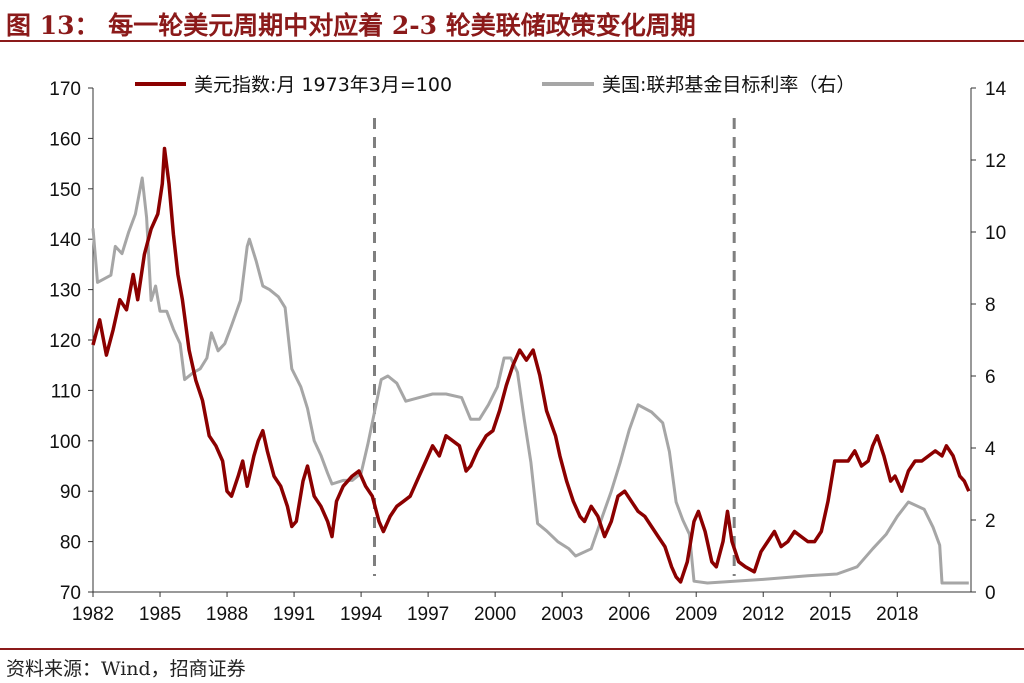 This screenshot has width=1024, height=683. I want to click on x-tick-label: 2012, so click(763, 614).